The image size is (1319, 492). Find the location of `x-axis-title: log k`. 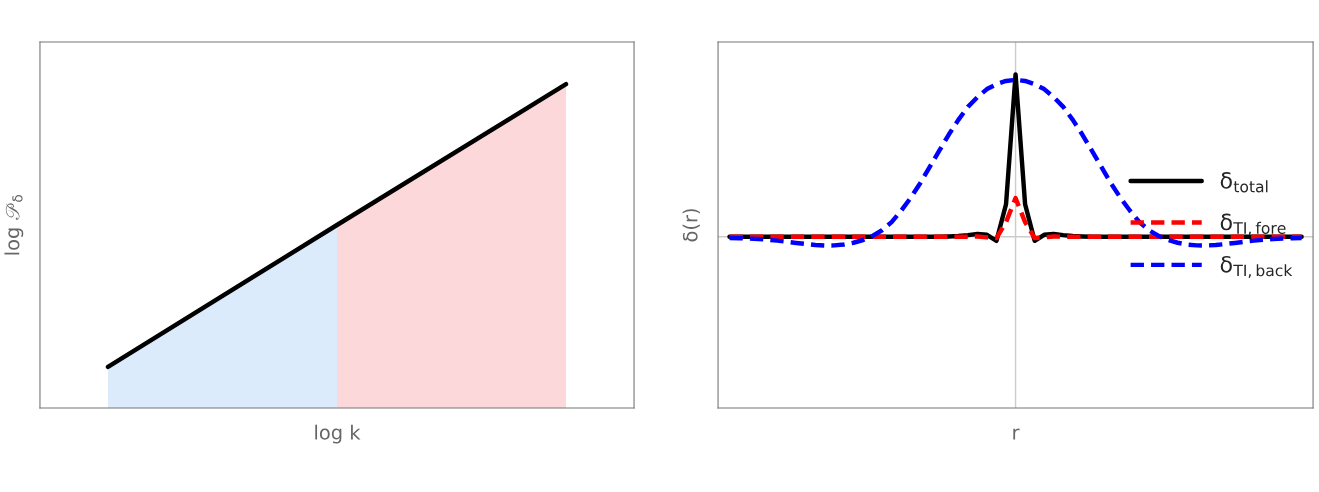

x-axis-title: log k is located at coordinates (338, 434).